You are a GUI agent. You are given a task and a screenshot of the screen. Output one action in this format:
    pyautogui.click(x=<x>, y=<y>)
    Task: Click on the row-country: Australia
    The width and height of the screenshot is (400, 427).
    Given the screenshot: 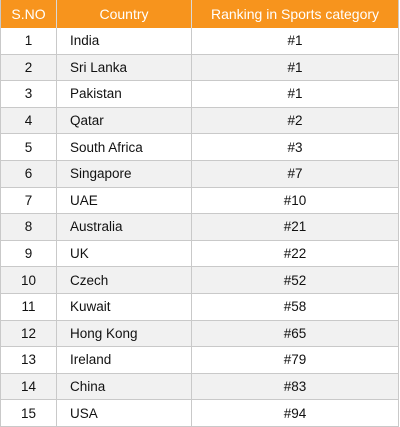 What is the action you would take?
    pyautogui.click(x=124, y=227)
    